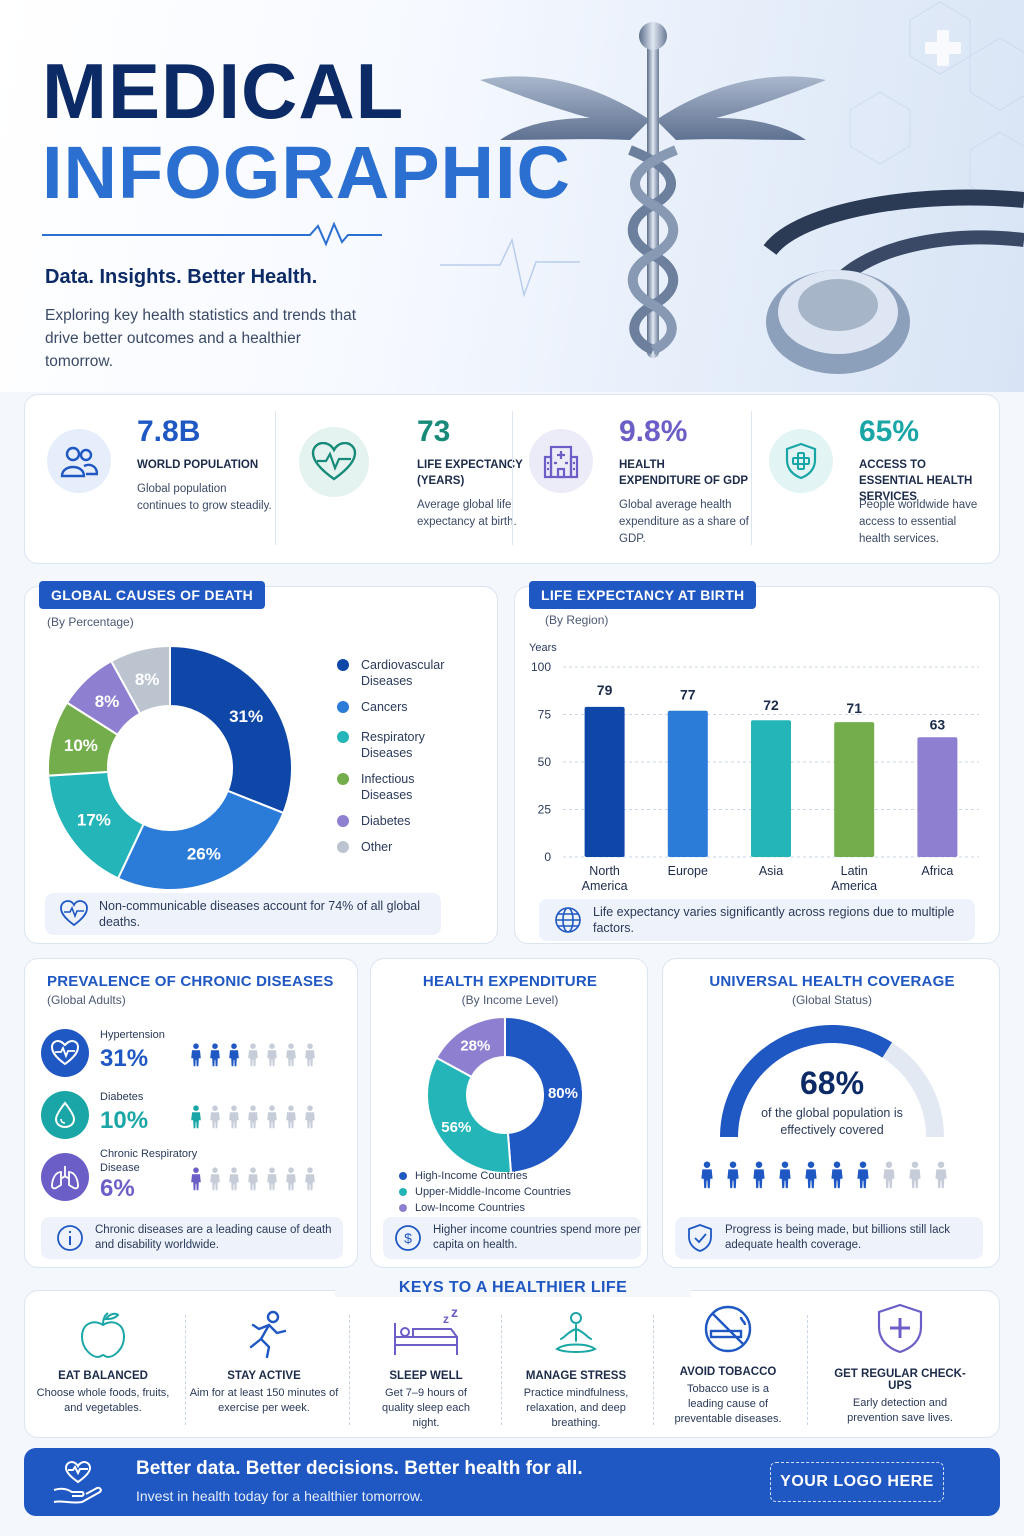  I want to click on legend-label: Infectious Diseases, so click(388, 787).